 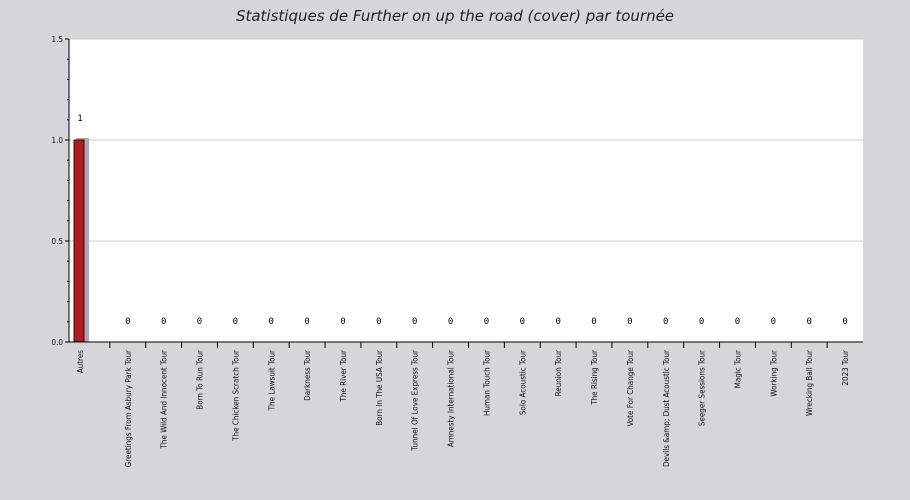 I want to click on x-tick-label: Autres, so click(x=80, y=362).